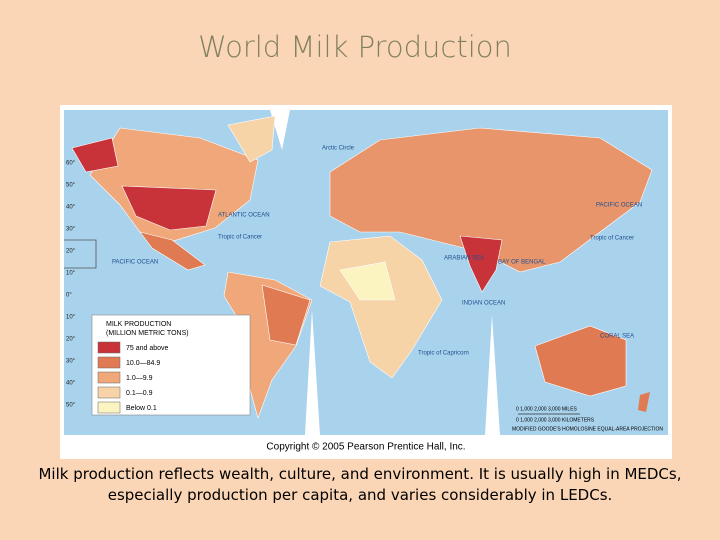 The height and width of the screenshot is (540, 720). Describe the element at coordinates (138, 324) in the screenshot. I see `legend-title: MILK PRODUCTION` at that location.